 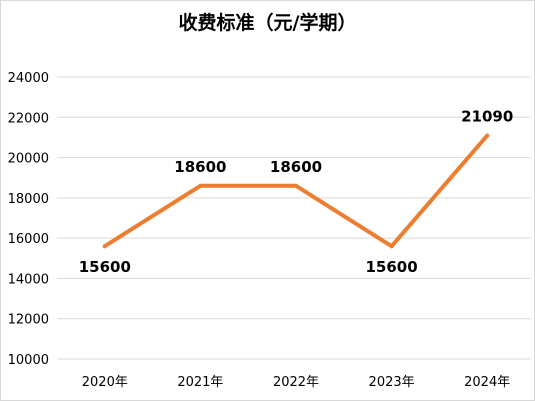 I want to click on y-tick-label: 22000, so click(x=28, y=118).